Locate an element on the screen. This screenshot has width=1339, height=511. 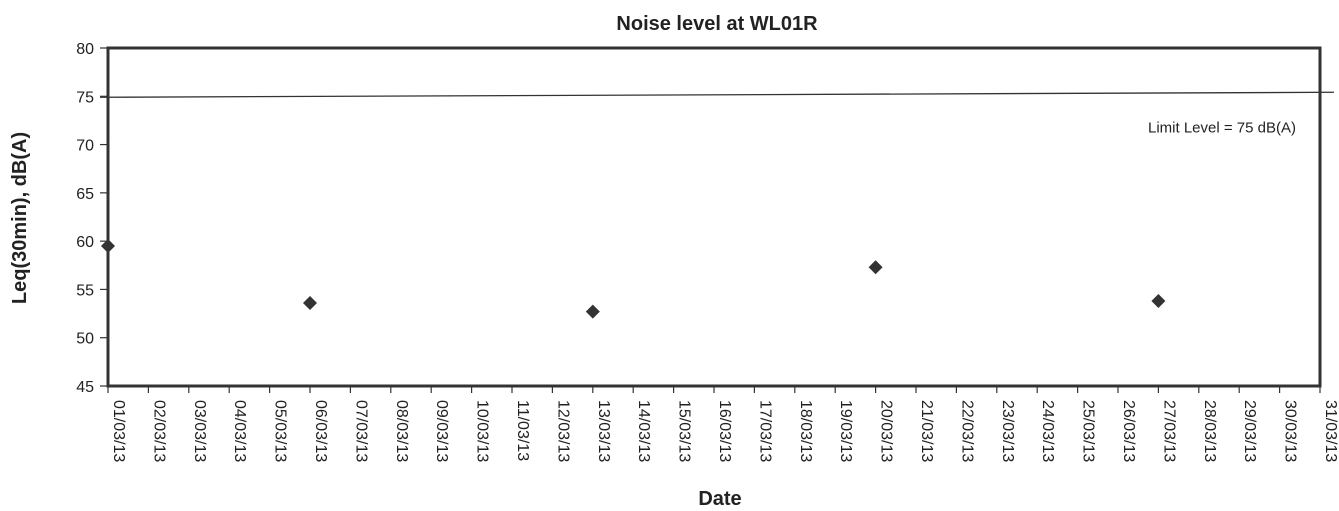
y-tick-label: 80 is located at coordinates (85, 49).